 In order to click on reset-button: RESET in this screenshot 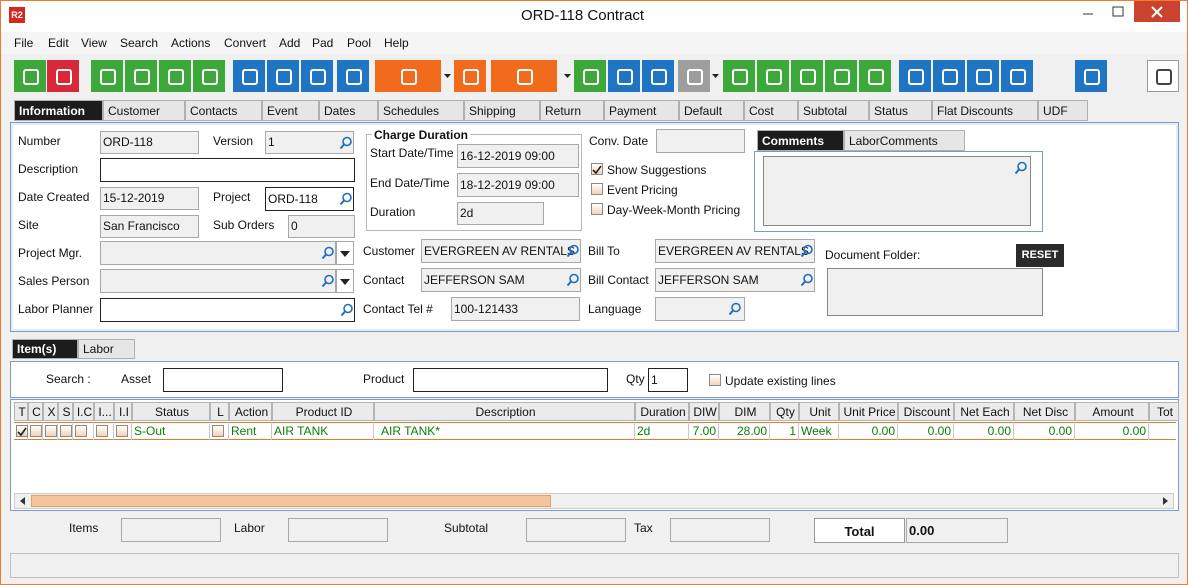, I will do `click(1040, 255)`.